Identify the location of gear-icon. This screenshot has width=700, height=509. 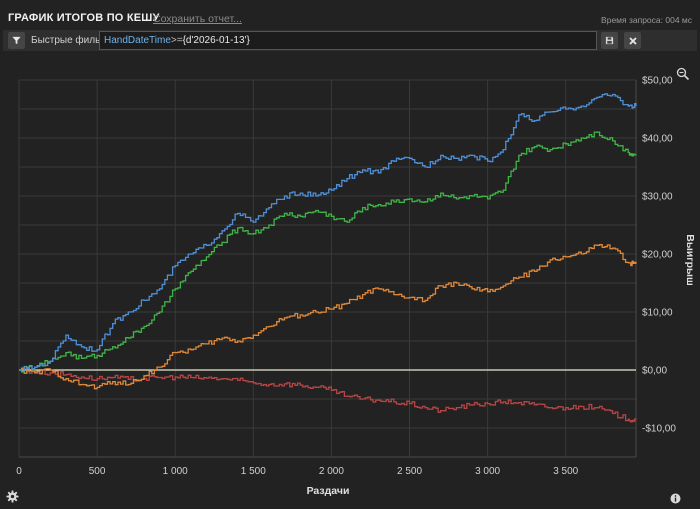
(12, 496).